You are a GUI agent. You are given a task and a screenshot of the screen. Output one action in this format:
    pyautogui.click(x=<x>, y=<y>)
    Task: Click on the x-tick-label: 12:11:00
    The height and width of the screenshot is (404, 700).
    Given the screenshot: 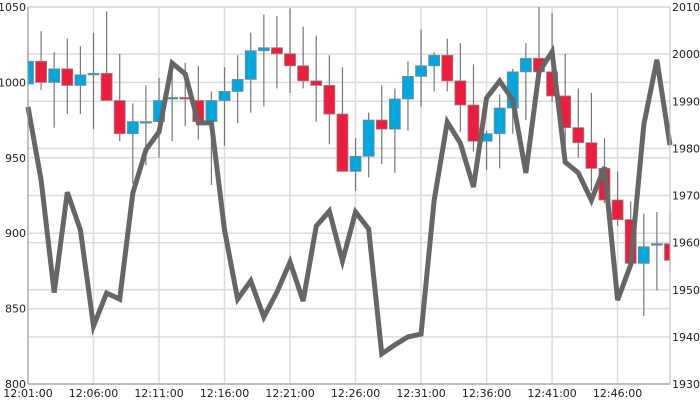 What is the action you would take?
    pyautogui.click(x=158, y=393)
    